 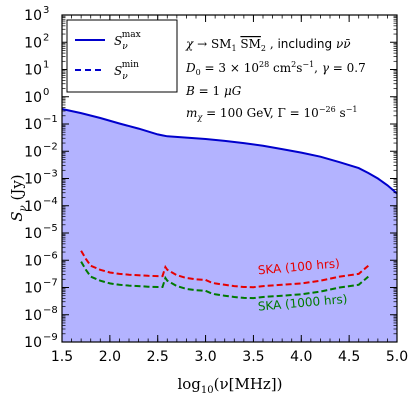 I want to click on y-tick-label-exp-11: 2, so click(x=46, y=37).